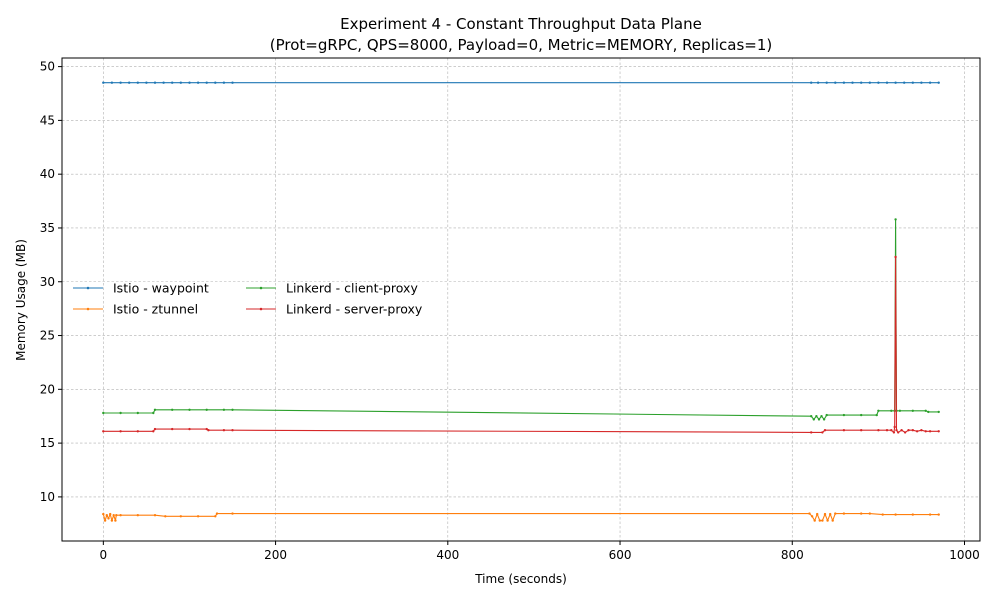 This screenshot has width=1000, height=600. I want to click on y-tick-label: 40, so click(47, 174).